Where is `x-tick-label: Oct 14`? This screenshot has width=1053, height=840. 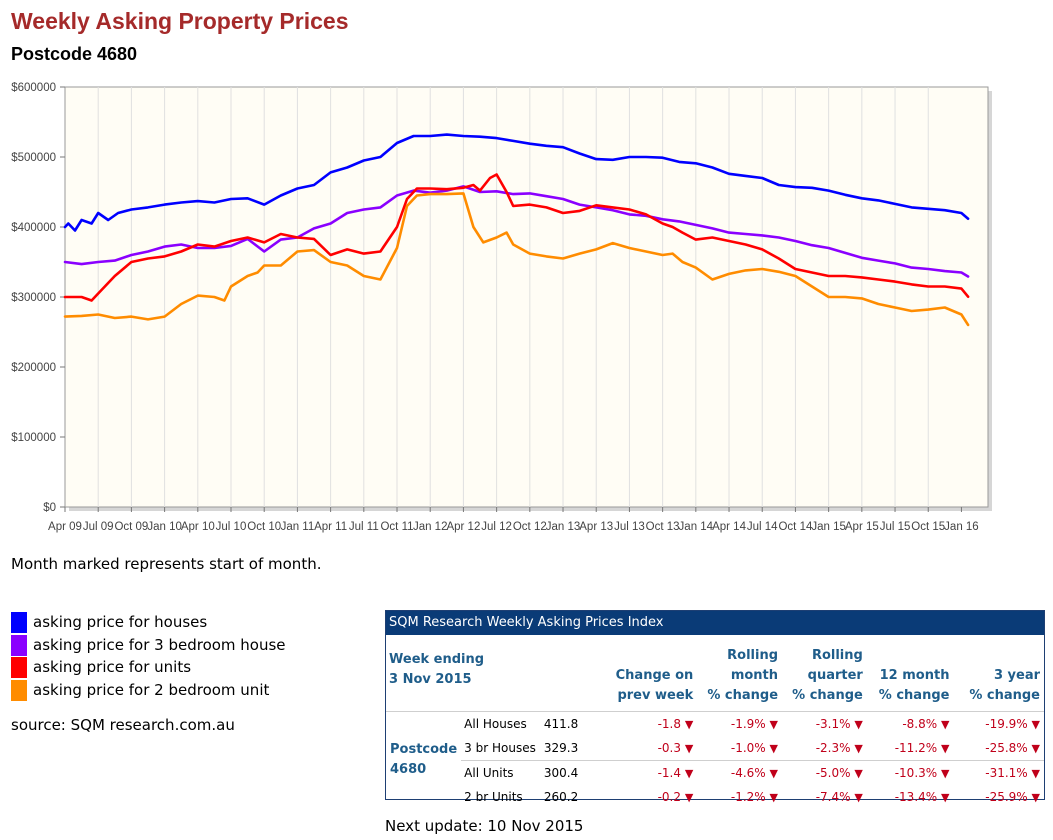 x-tick-label: Oct 14 is located at coordinates (795, 527).